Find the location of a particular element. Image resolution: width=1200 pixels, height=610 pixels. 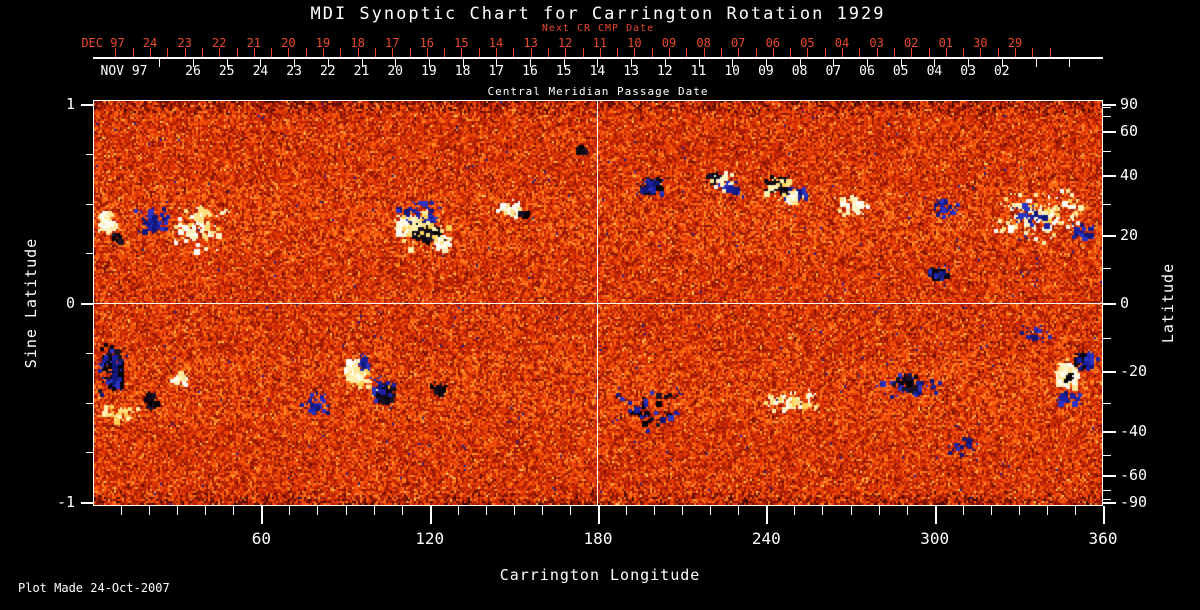

next-cr-day-label: 19 is located at coordinates (323, 43).